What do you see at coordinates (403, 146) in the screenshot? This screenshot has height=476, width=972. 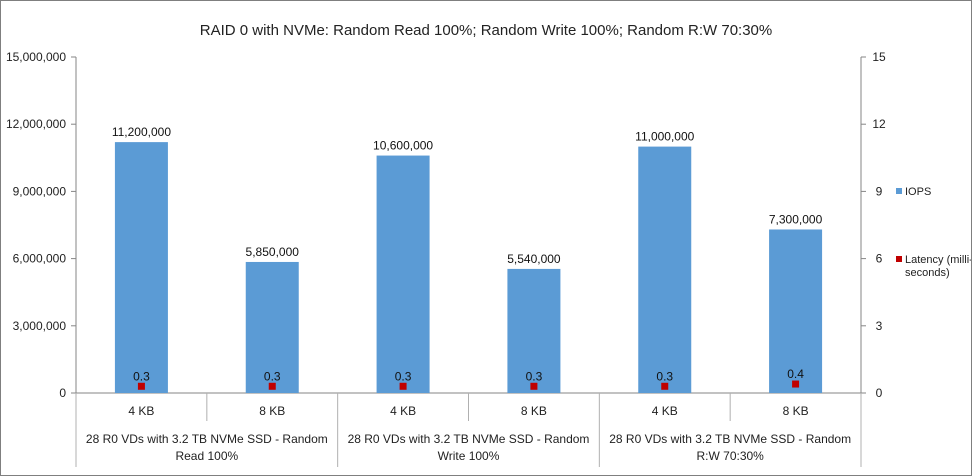 I see `iops-data-label: 10,600,000` at bounding box center [403, 146].